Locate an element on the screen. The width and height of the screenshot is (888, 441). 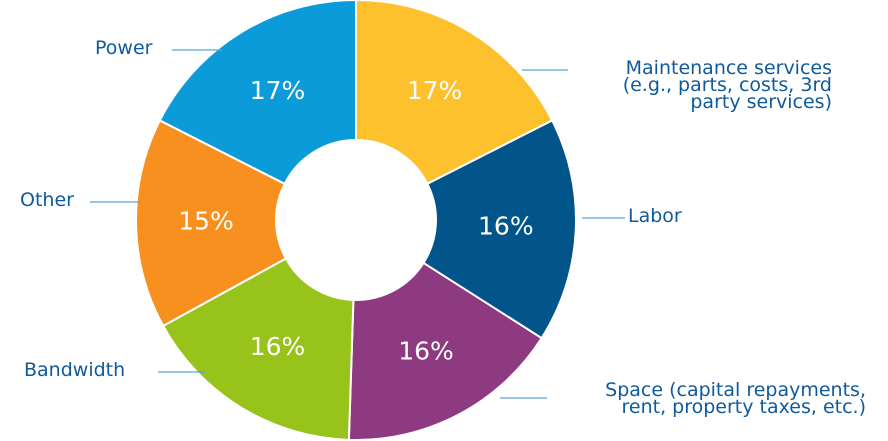
category-label: Power is located at coordinates (124, 48).